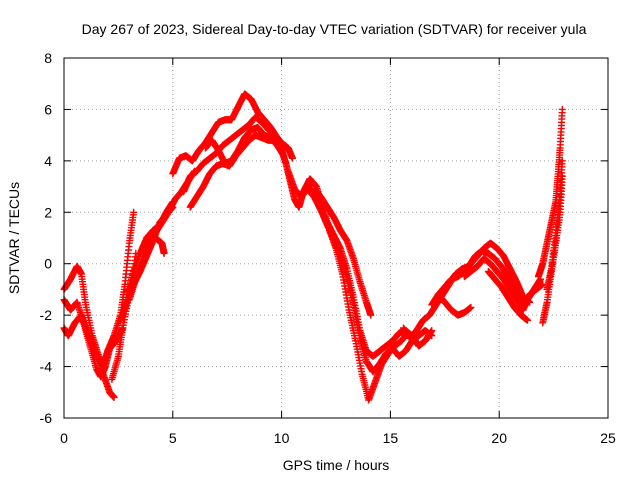 This screenshot has height=480, width=640. Describe the element at coordinates (46, 315) in the screenshot. I see `y-tick-label: -2` at that location.